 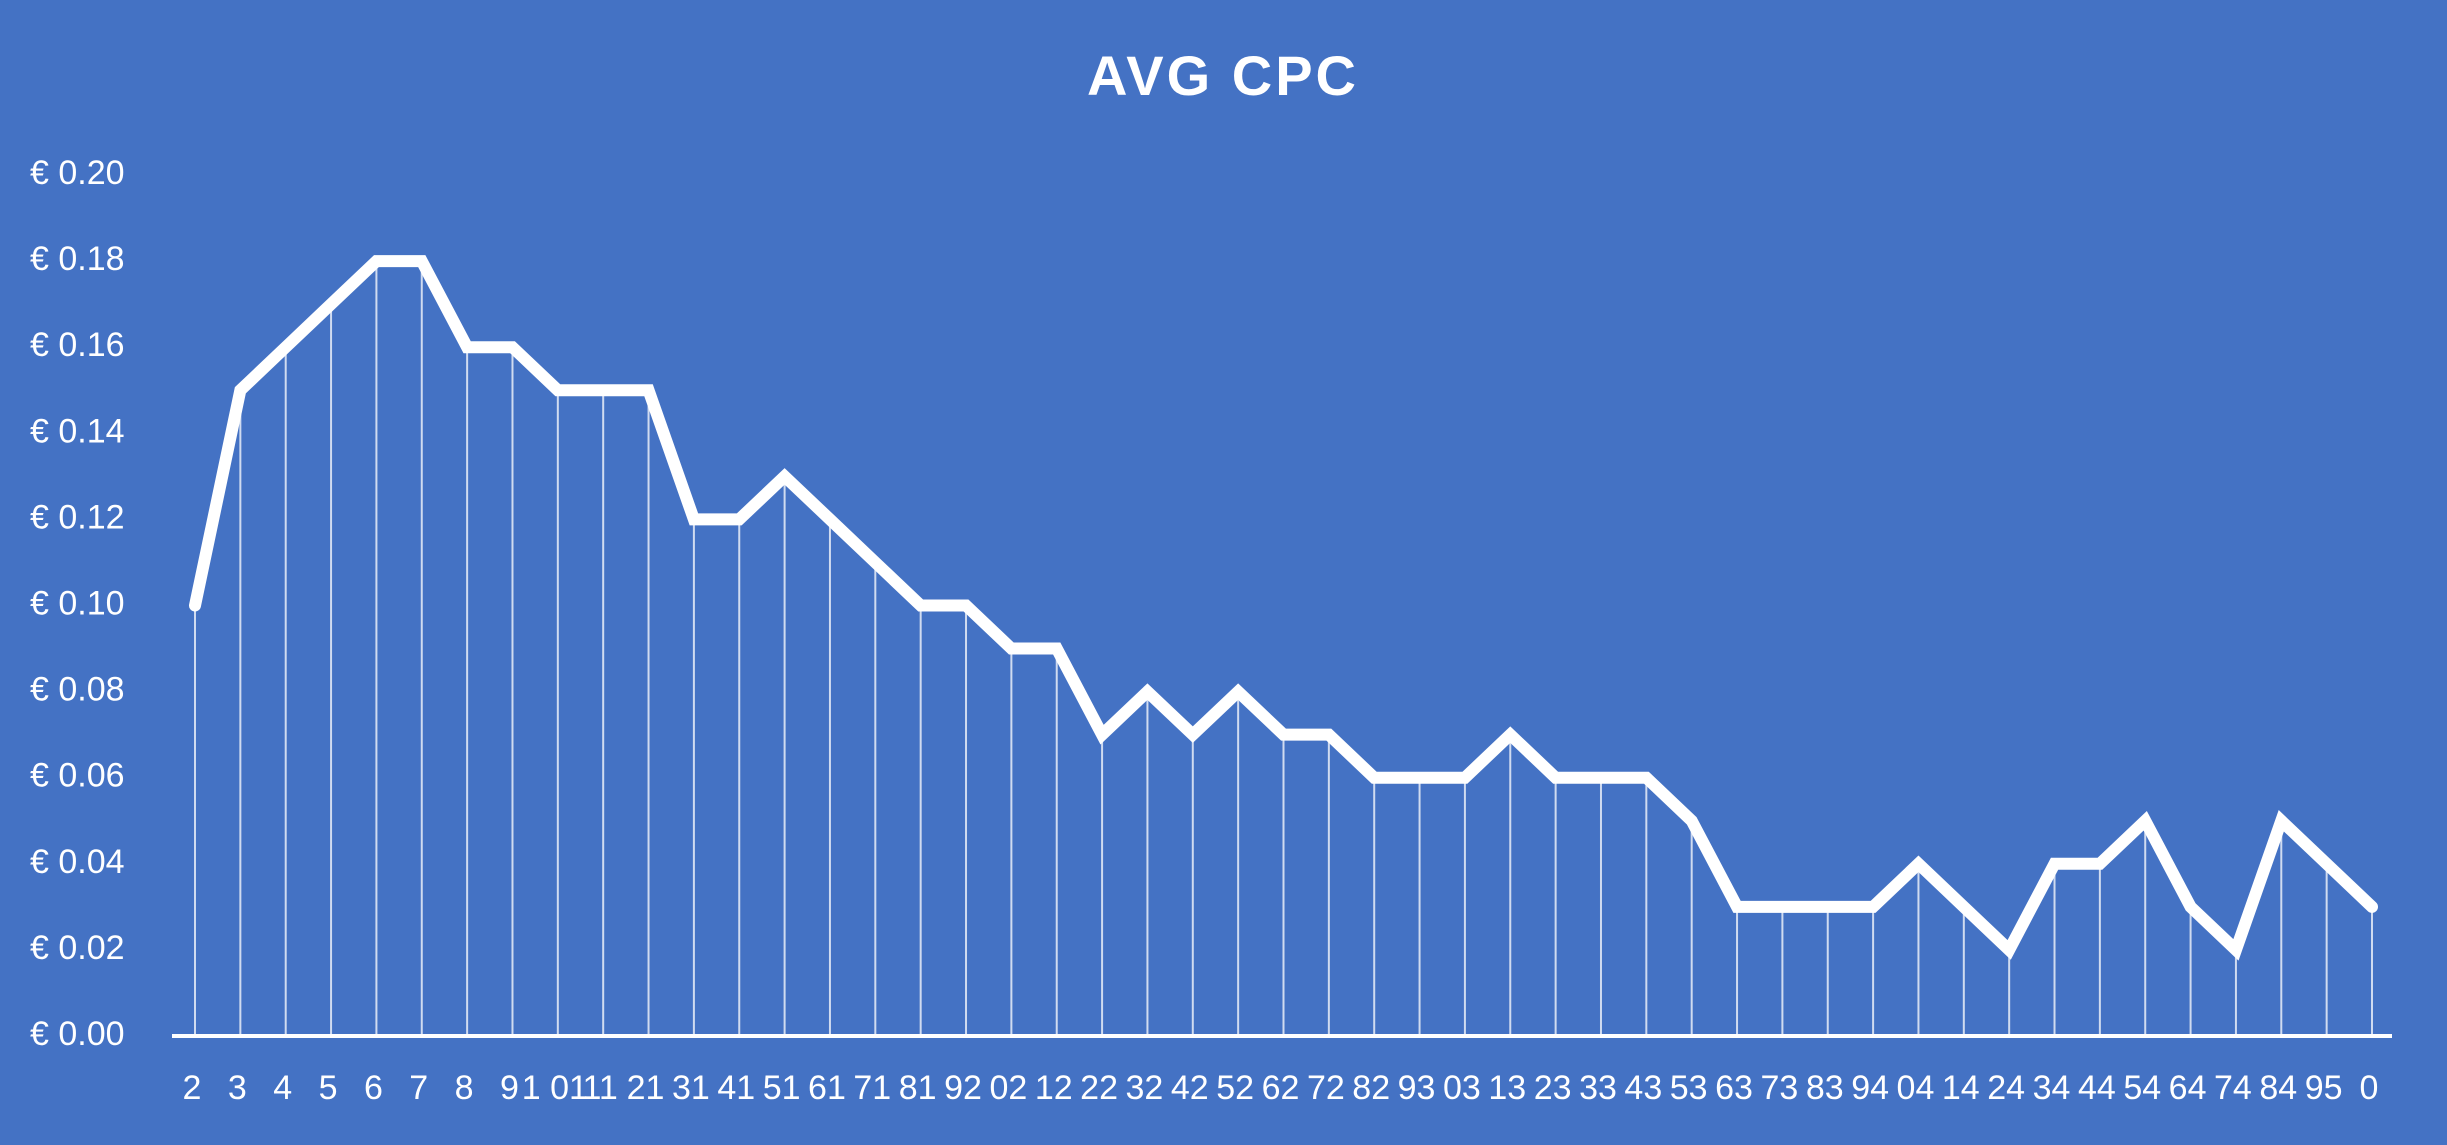 I want to click on x-tick-label: 72, so click(x=1326, y=1088).